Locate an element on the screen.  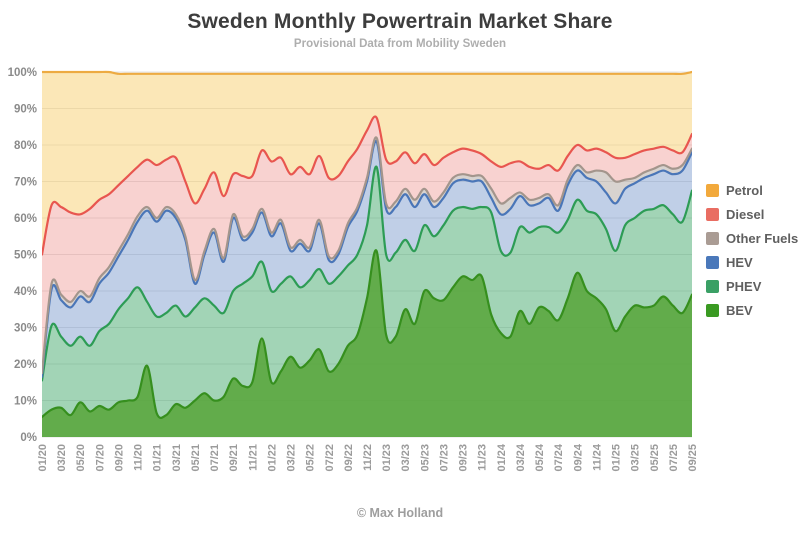
petrol-color-swatch is located at coordinates (712, 190).